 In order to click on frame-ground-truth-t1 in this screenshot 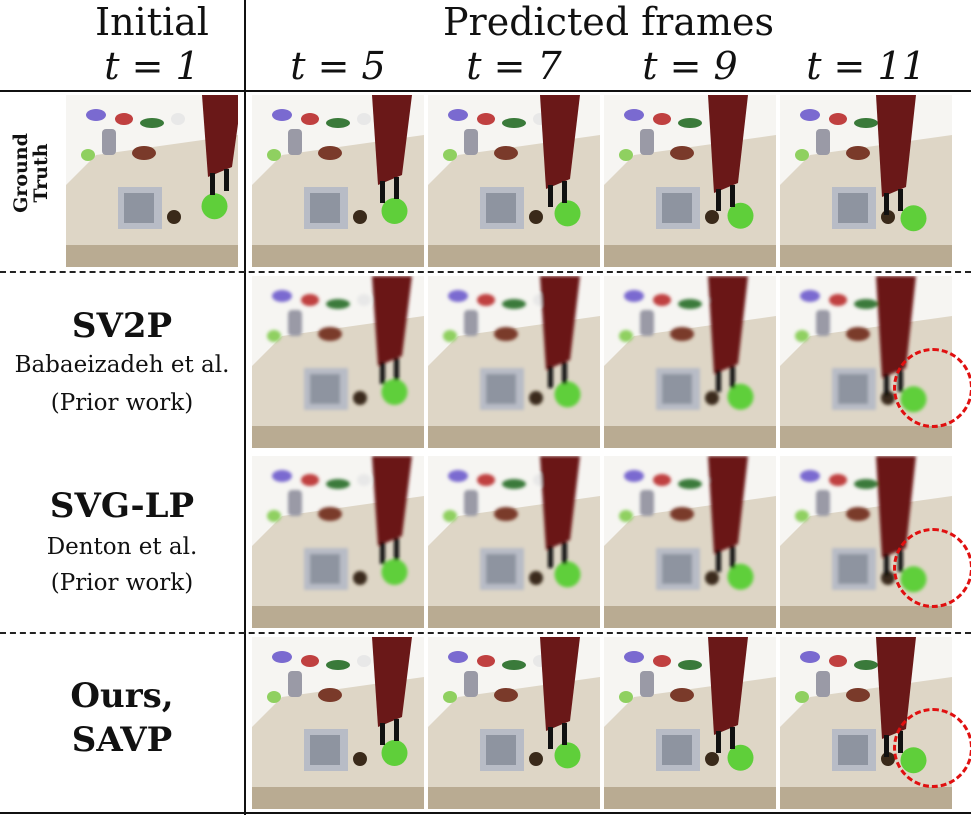, I will do `click(152, 181)`.